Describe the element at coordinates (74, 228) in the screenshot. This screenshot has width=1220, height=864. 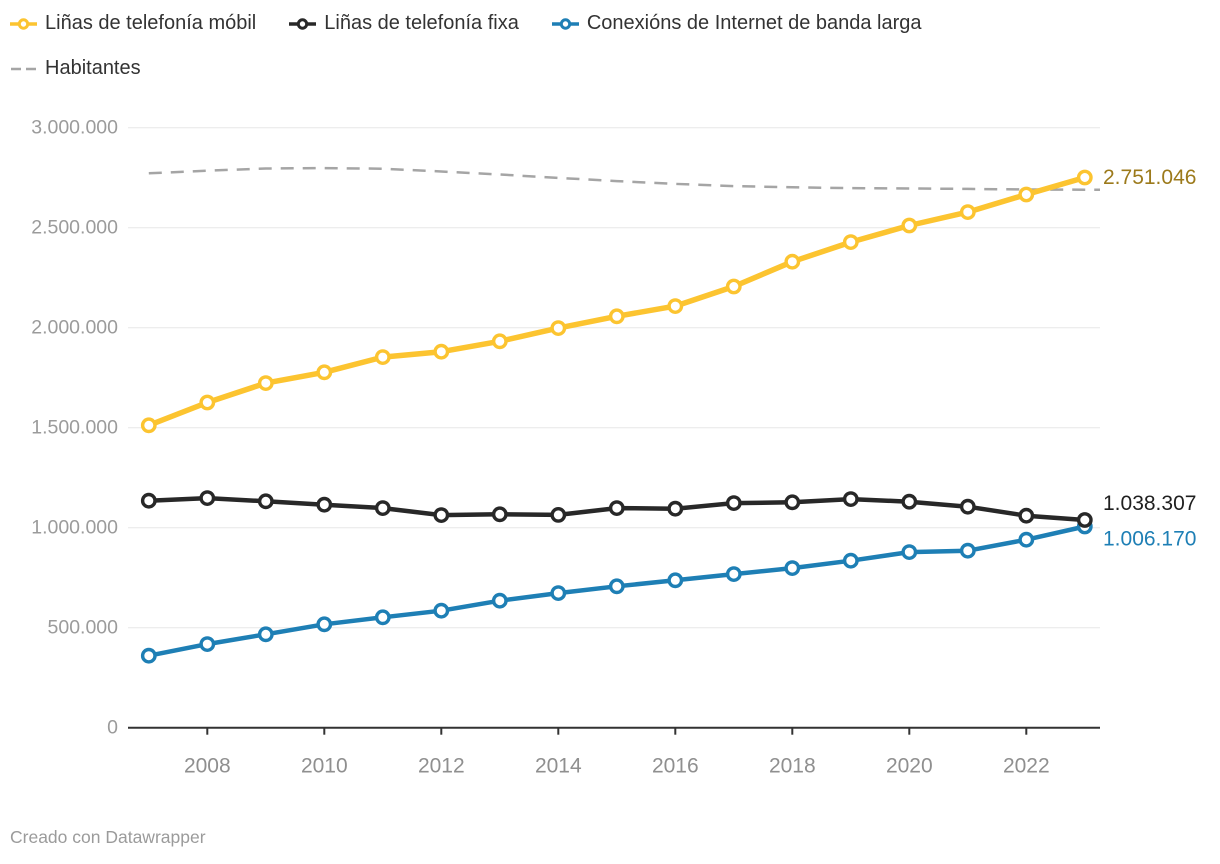
I see `y-axis-tick-label: 2.500.000` at that location.